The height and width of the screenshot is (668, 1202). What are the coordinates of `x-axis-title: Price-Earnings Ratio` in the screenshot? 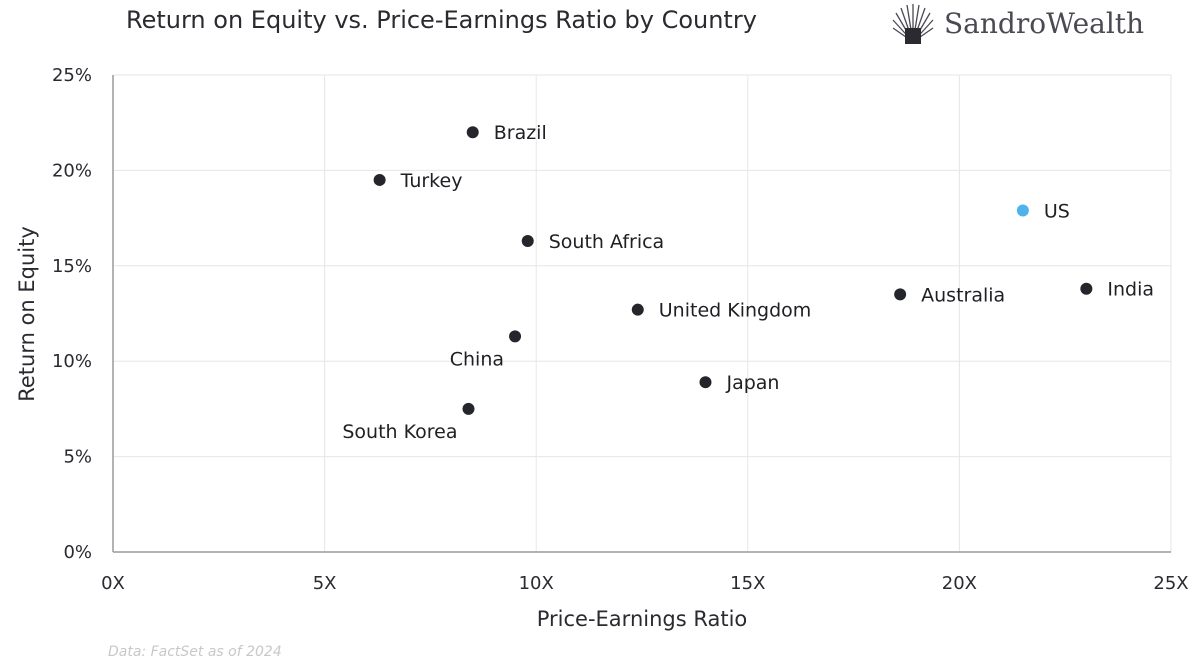 It's located at (642, 619).